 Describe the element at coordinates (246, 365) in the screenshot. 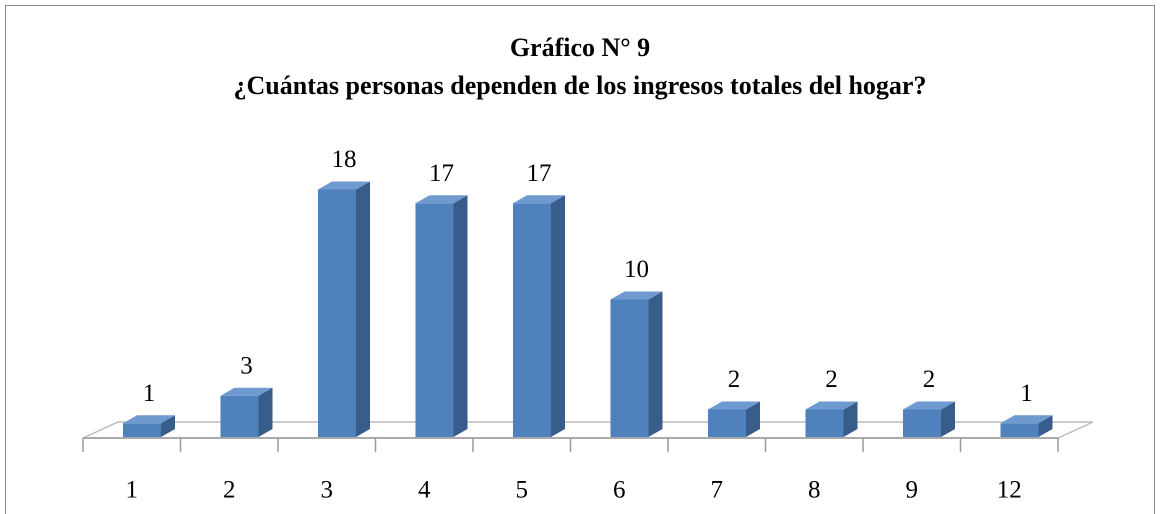

I see `value-label: 3` at that location.